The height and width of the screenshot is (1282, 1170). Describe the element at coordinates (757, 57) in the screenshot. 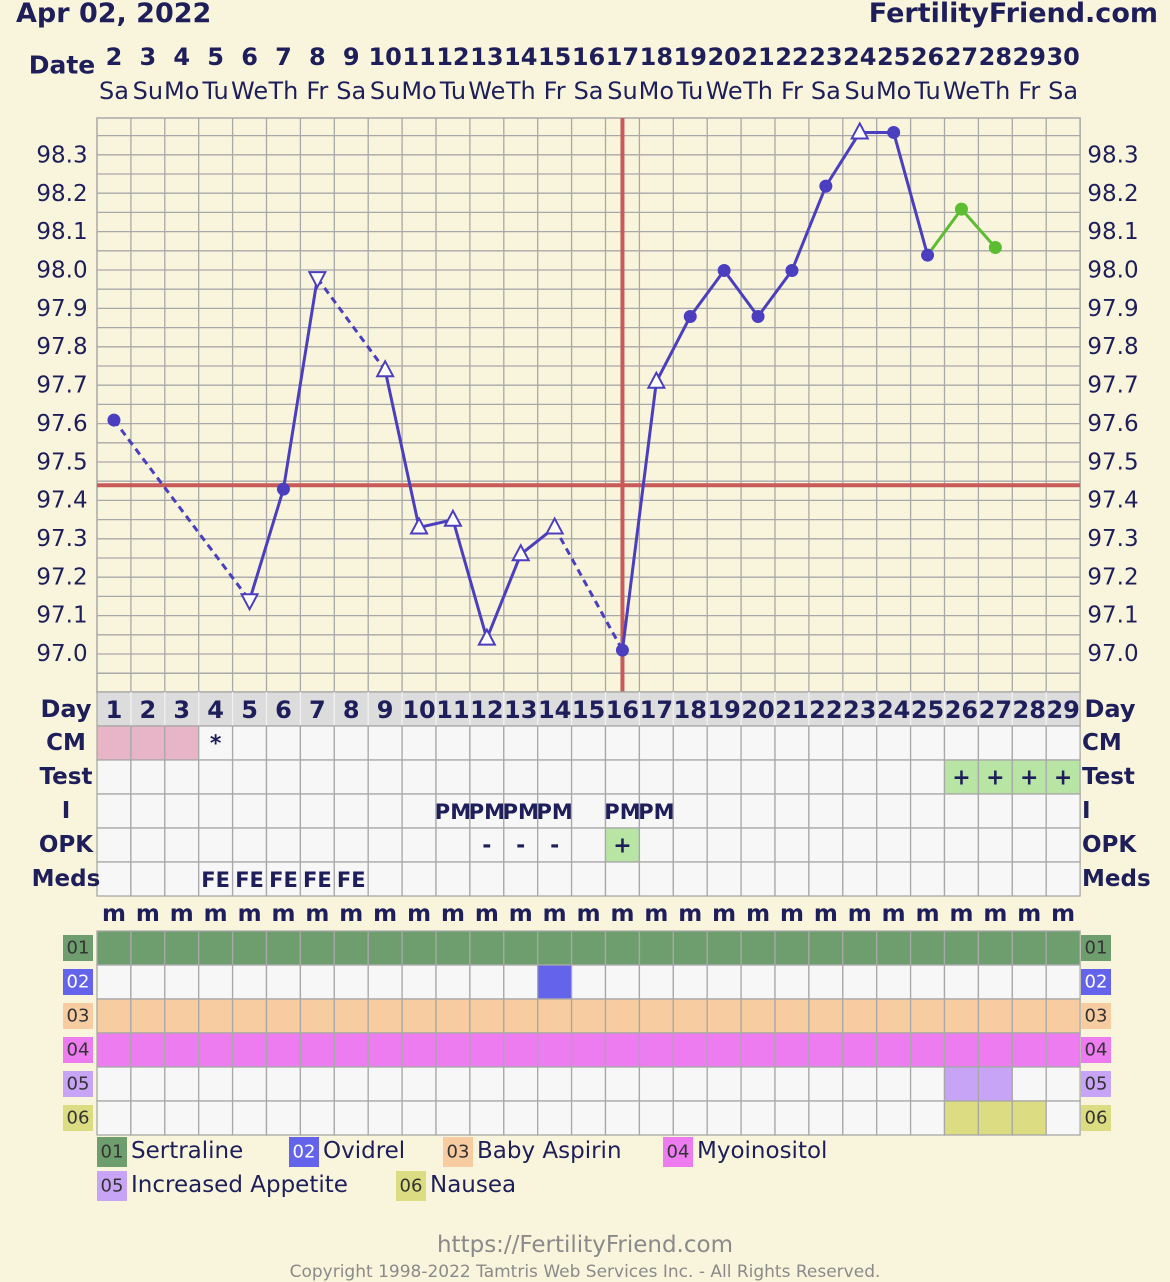

I see `date-label: 21` at that location.